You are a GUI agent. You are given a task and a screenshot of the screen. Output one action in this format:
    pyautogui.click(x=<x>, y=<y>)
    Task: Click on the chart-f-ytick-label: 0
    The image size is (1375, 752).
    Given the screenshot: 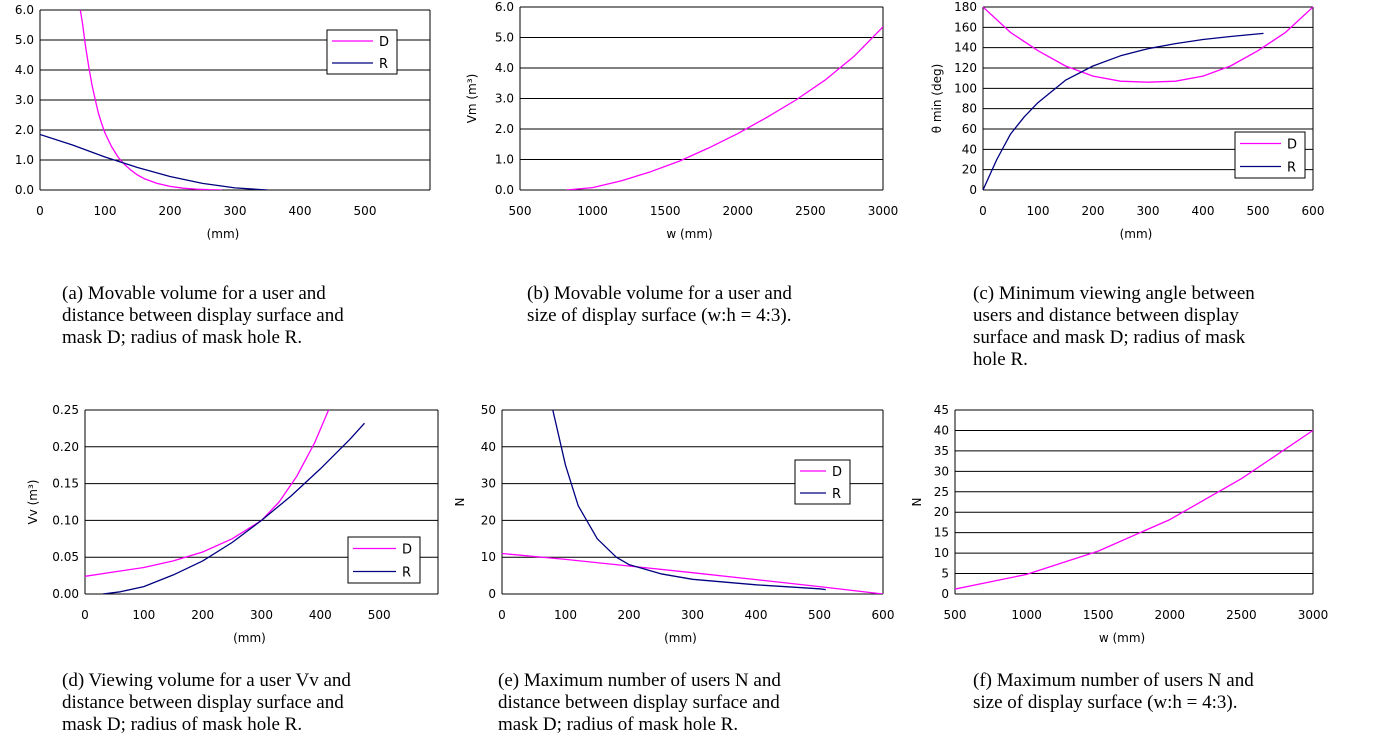 What is the action you would take?
    pyautogui.click(x=945, y=594)
    